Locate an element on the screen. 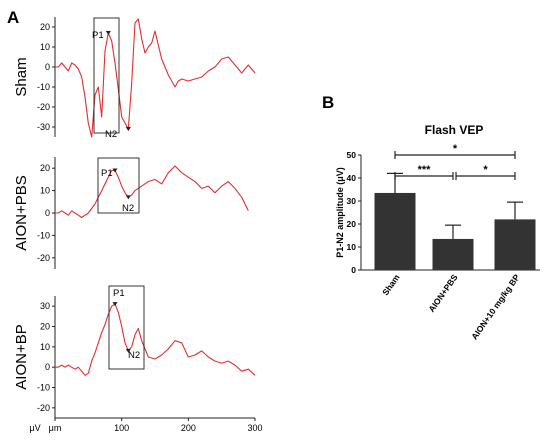 The width and height of the screenshot is (550, 441). x-tick-label: 200 is located at coordinates (188, 428).